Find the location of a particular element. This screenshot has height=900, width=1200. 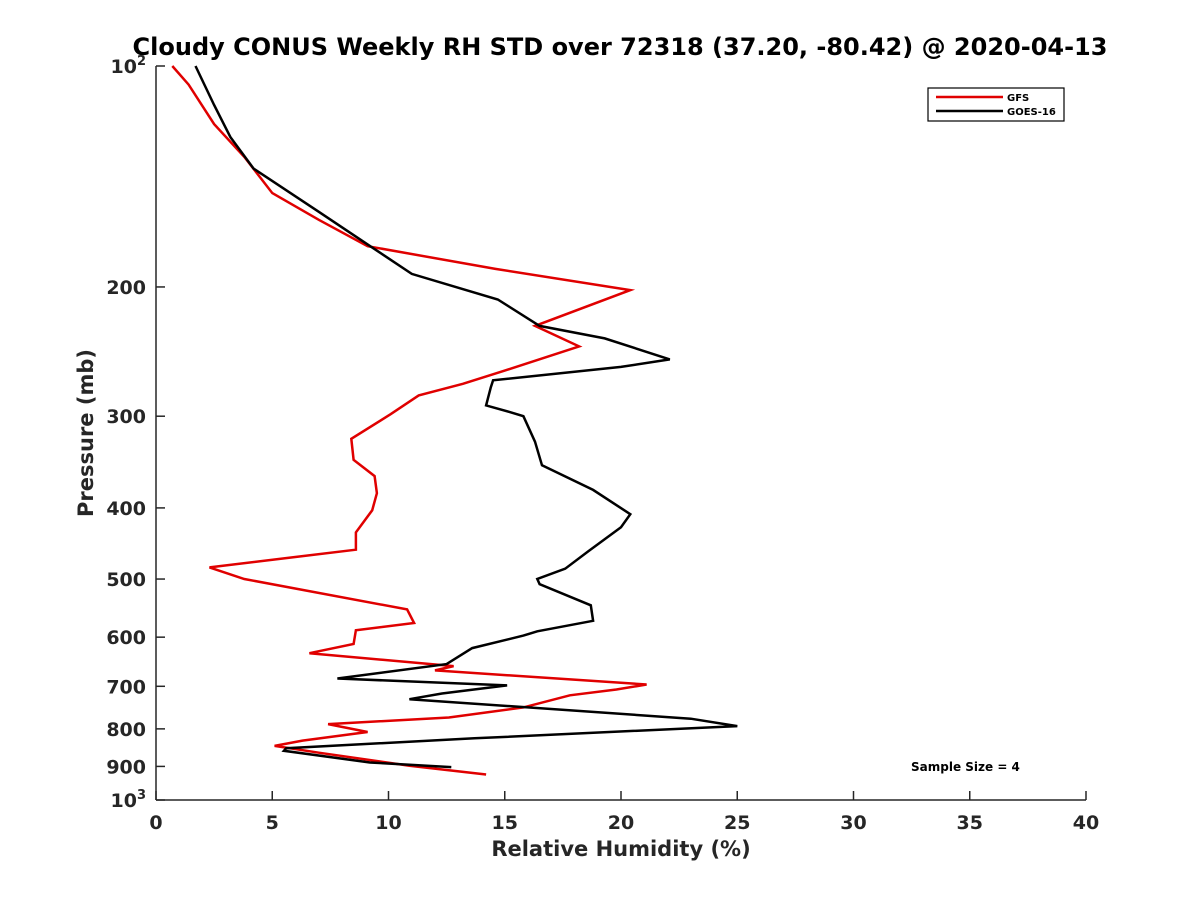

x-axis-label: Relative Humidity (%) is located at coordinates (620, 849).